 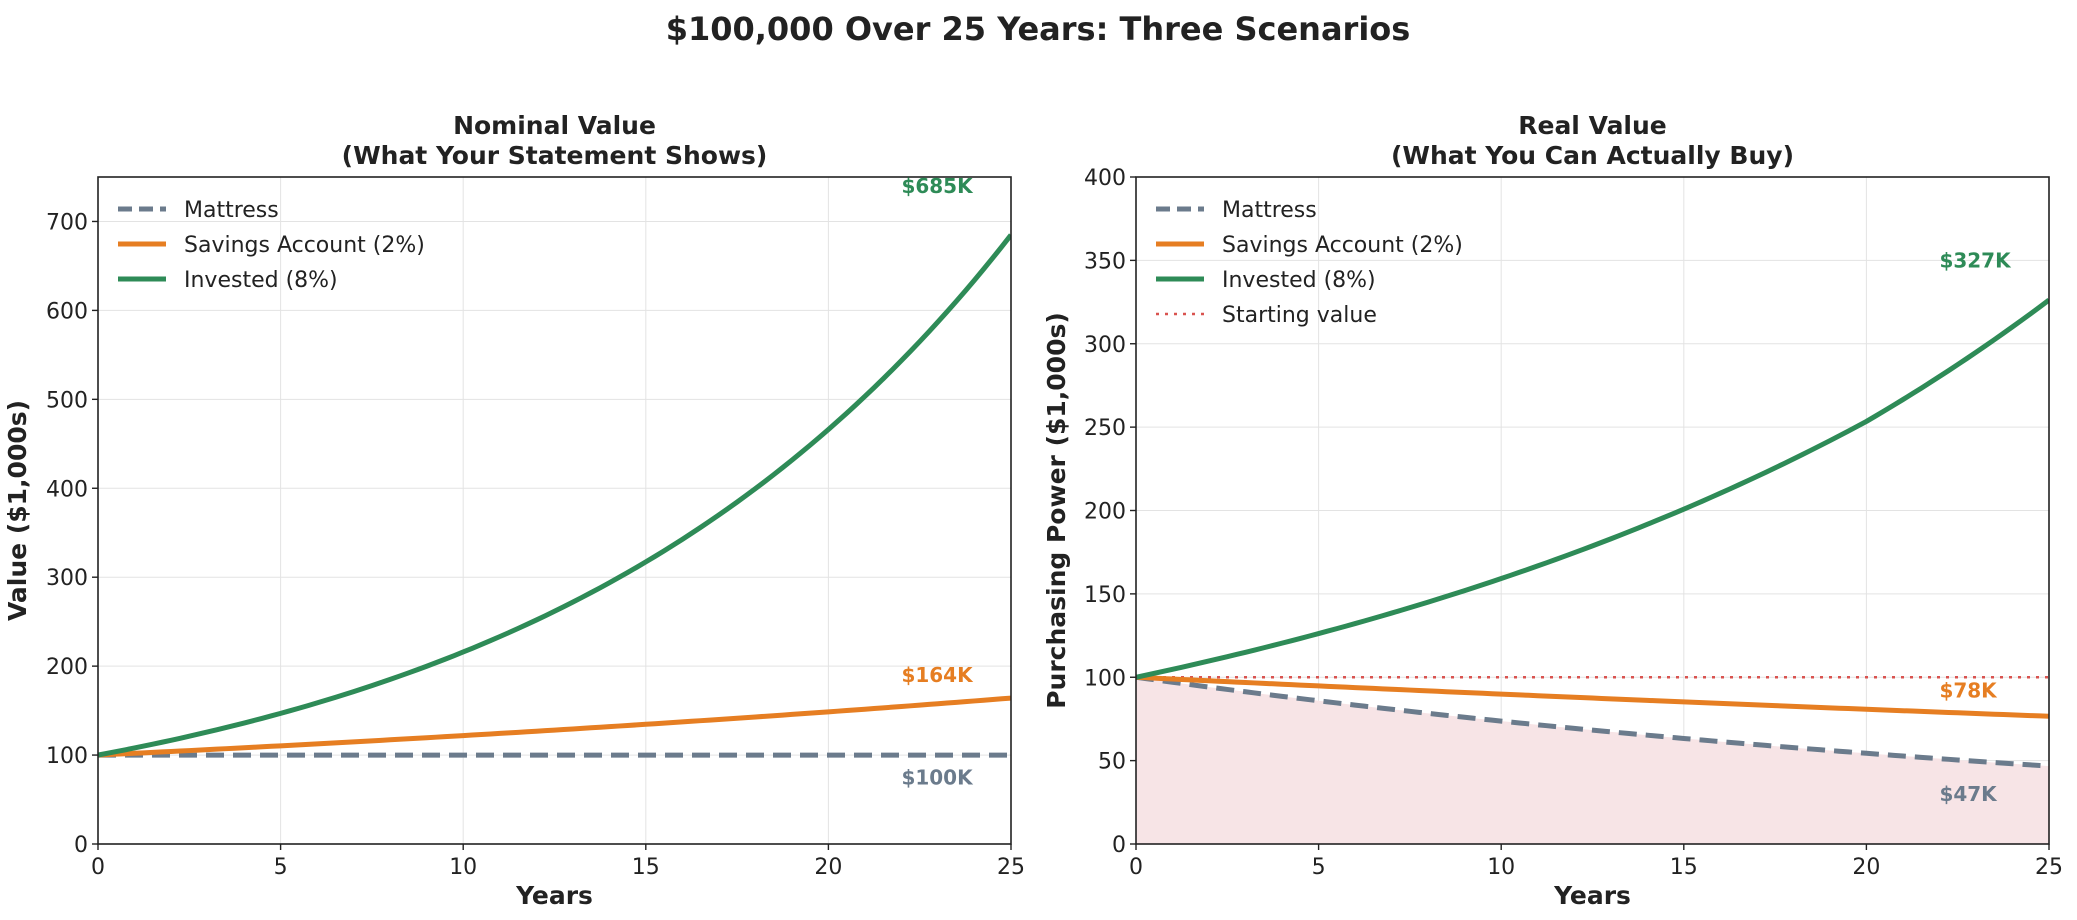 I want to click on y-tick-label: 150, so click(x=1105, y=595).